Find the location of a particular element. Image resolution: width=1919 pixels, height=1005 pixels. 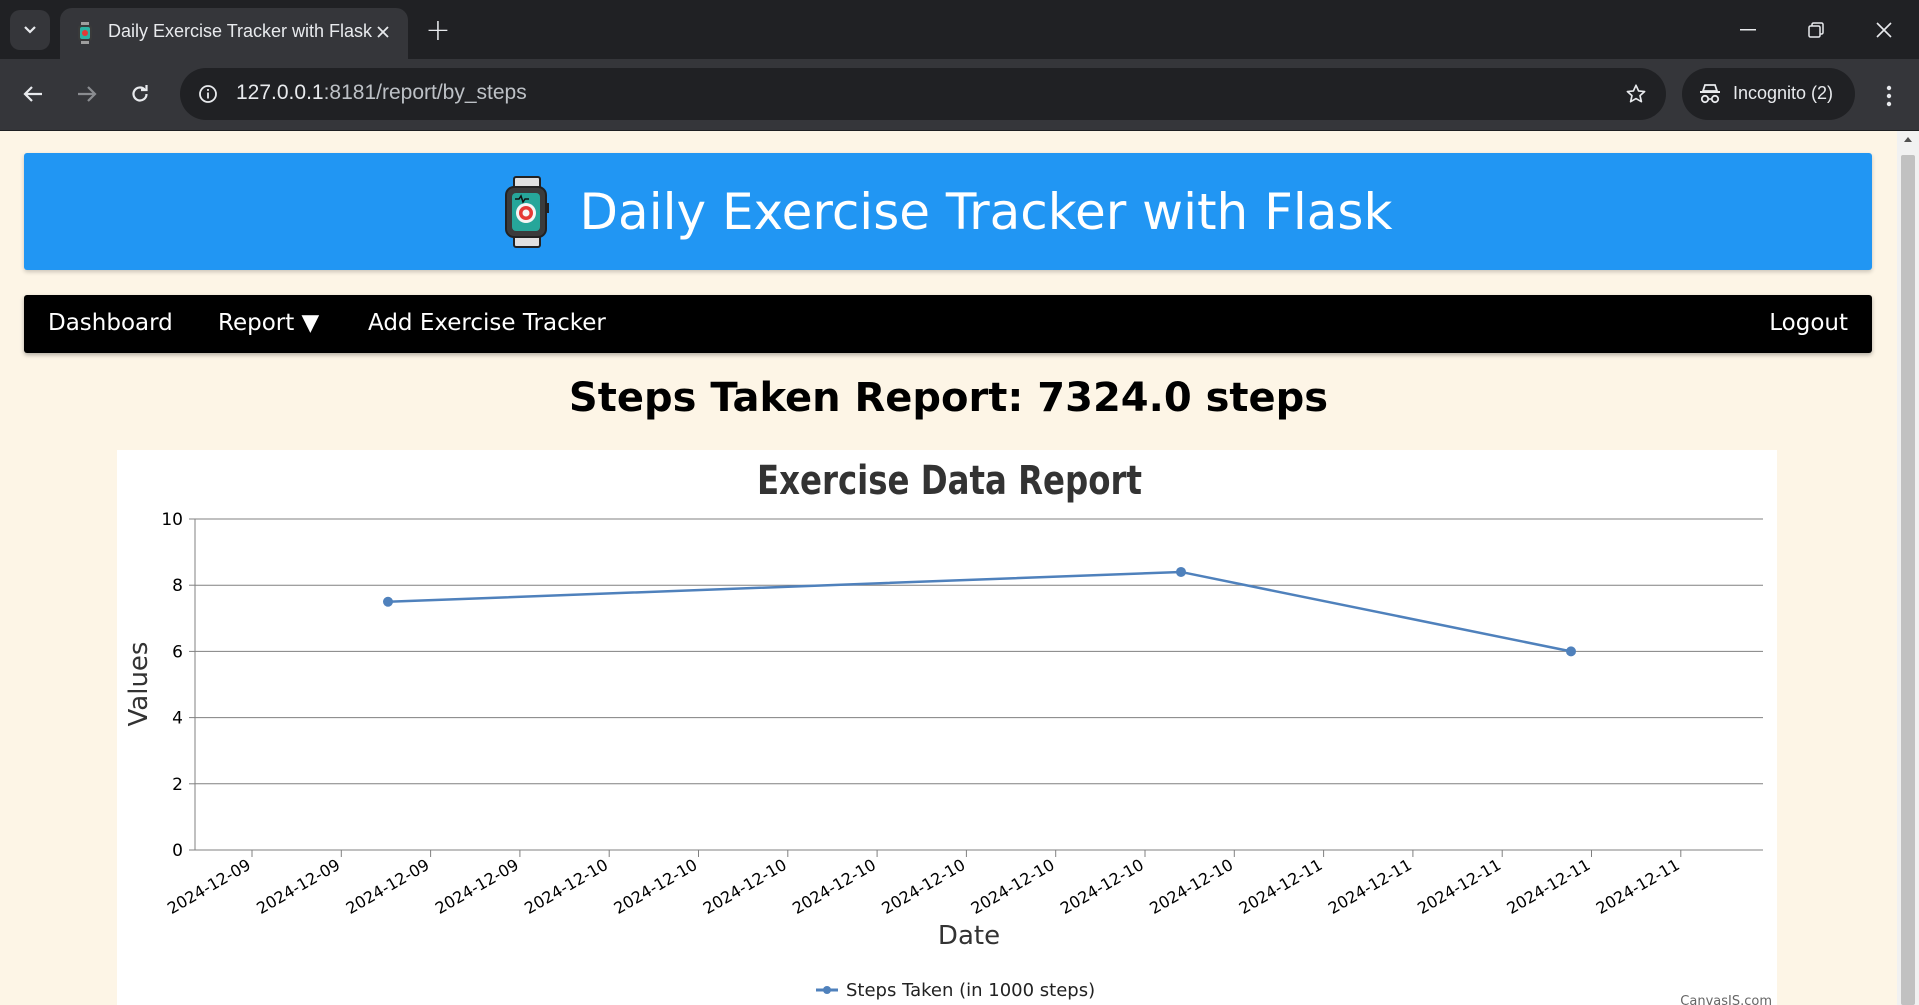

legend-label: Steps Taken (in 1000 steps) is located at coordinates (970, 990).